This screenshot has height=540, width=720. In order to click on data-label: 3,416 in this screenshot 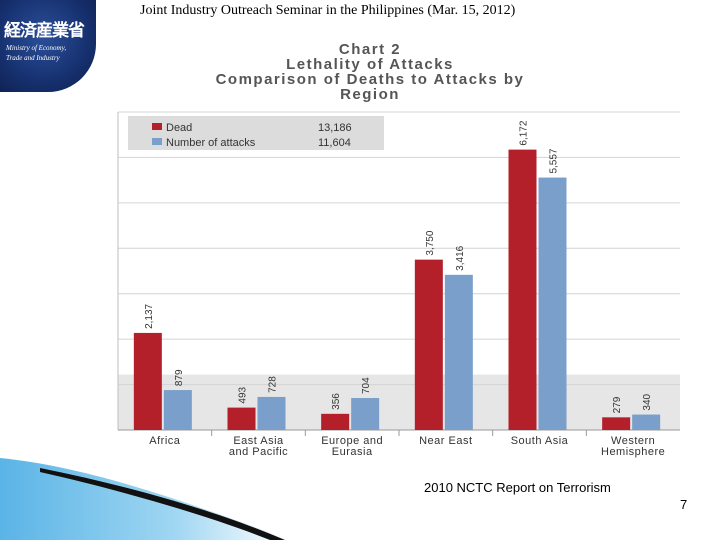, I will do `click(460, 257)`.